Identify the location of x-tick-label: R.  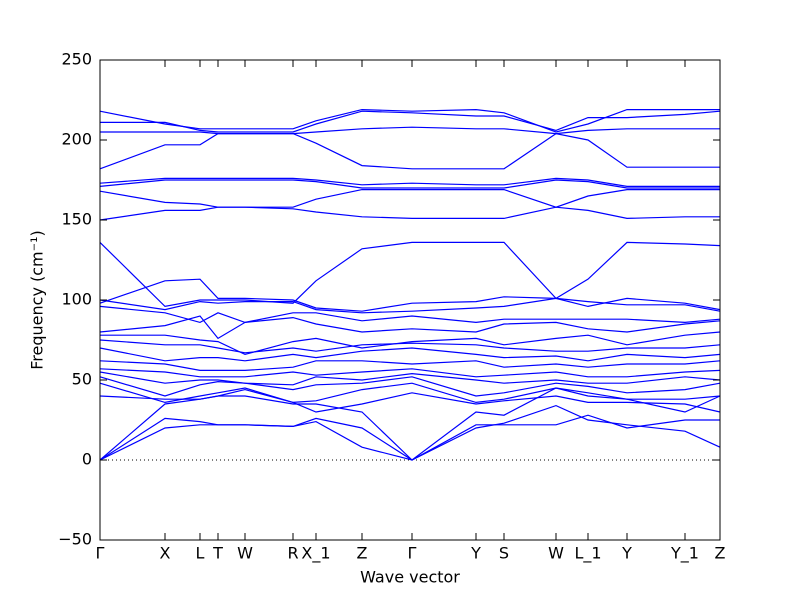
(292, 553).